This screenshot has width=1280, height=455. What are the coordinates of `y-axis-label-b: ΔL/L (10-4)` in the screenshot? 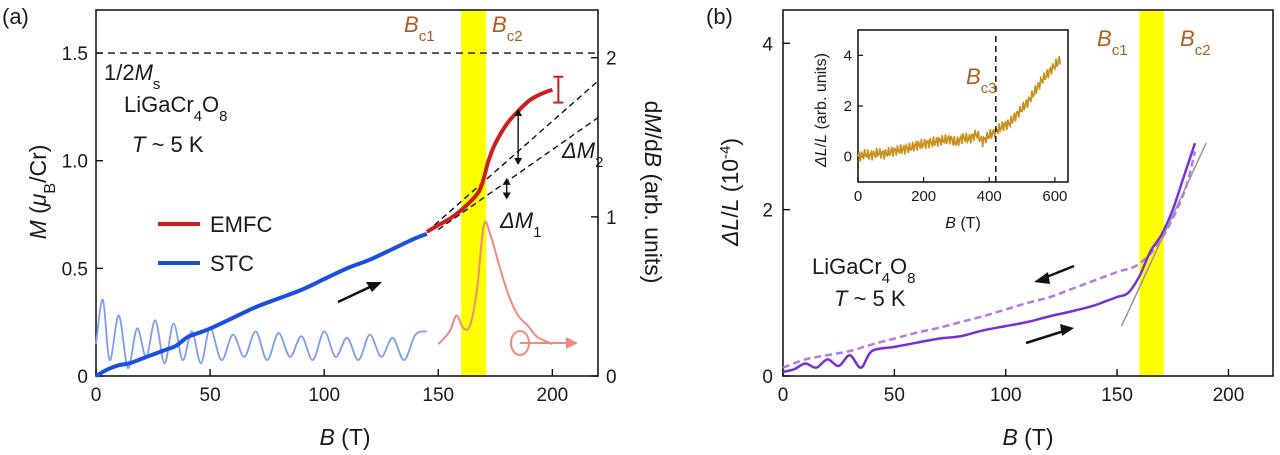 It's located at (730, 192).